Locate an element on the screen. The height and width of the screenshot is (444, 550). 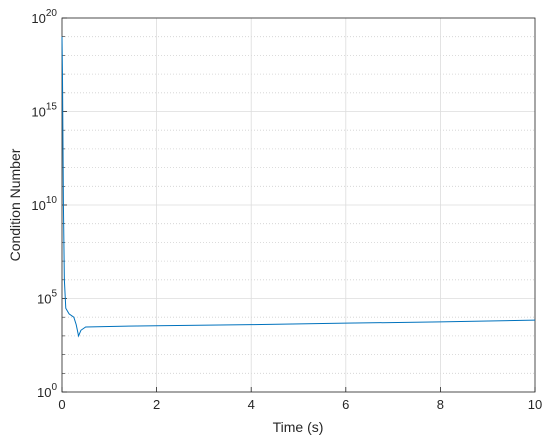
y-tick-label: 10⁵ is located at coordinates (47, 298).